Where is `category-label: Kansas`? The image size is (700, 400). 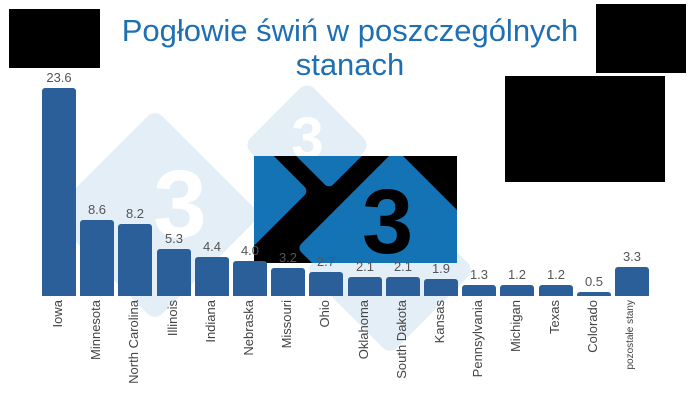 category-label: Kansas is located at coordinates (439, 322).